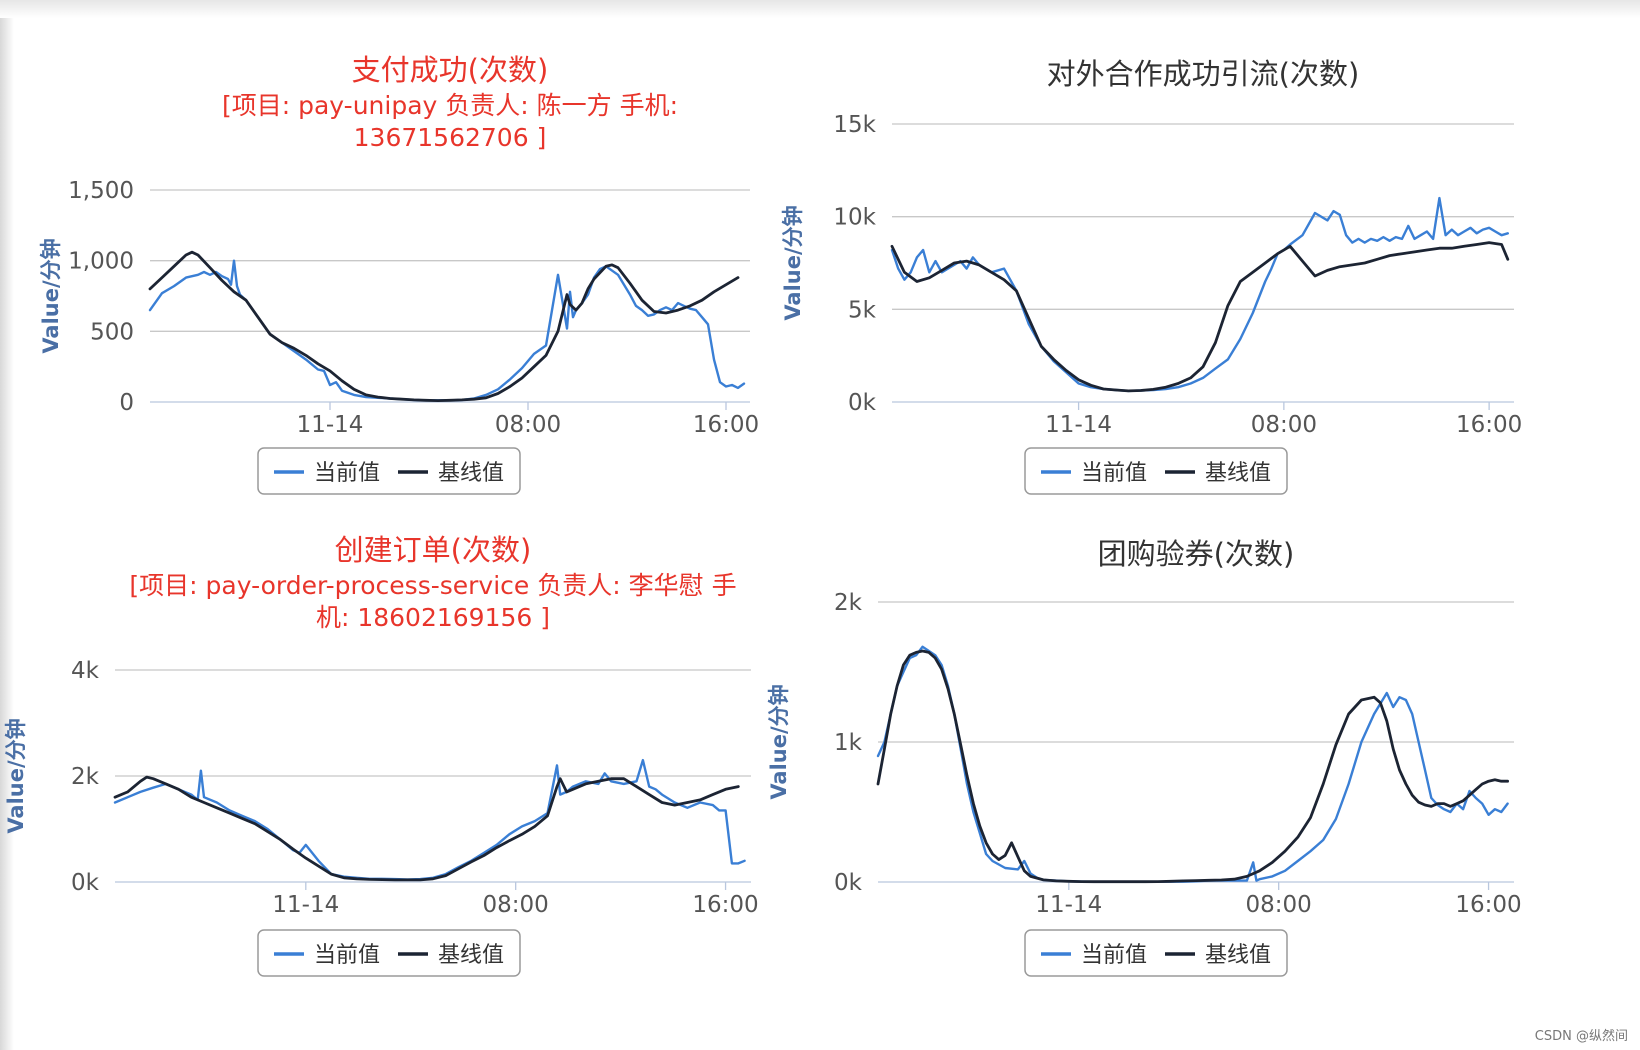 The width and height of the screenshot is (1640, 1050). What do you see at coordinates (7, 525) in the screenshot?
I see `window-shadow-left` at bounding box center [7, 525].